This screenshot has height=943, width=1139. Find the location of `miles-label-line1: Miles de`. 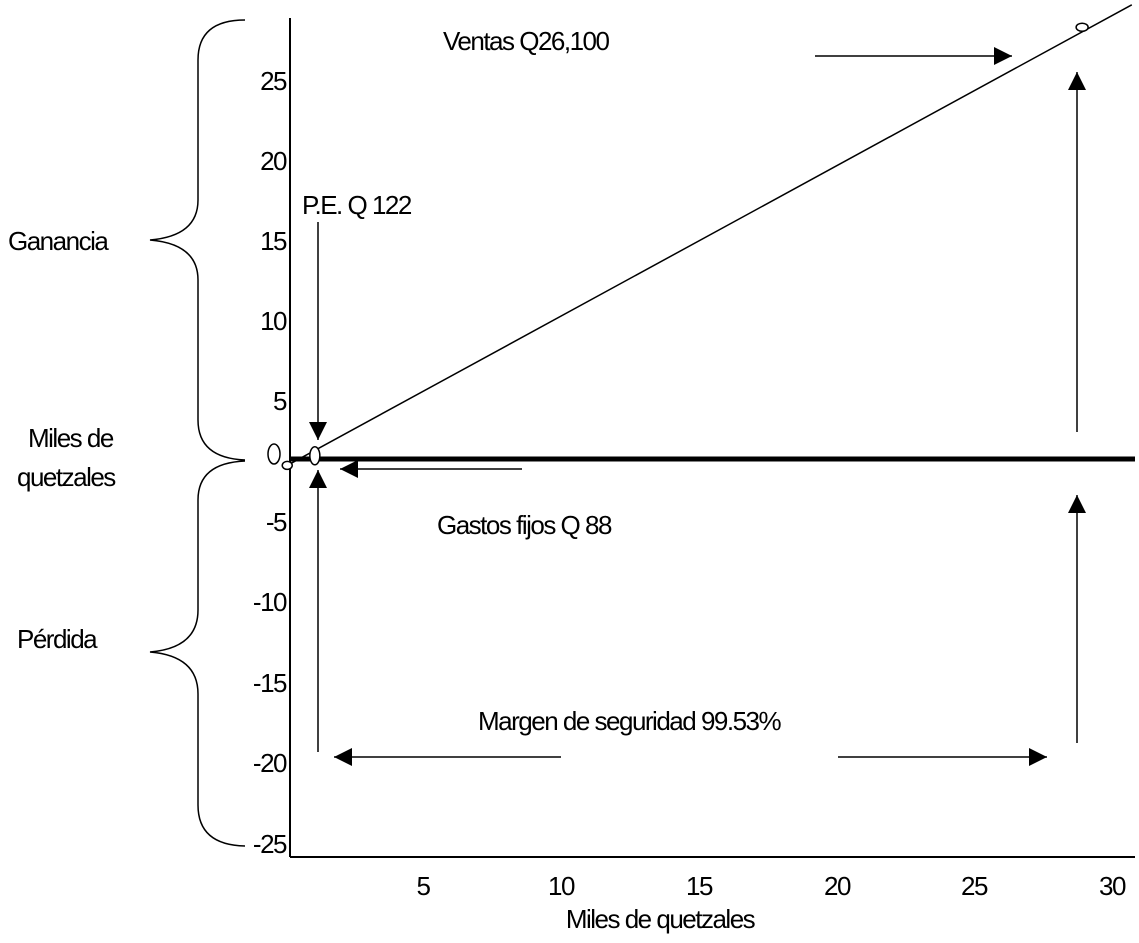

miles-label-line1: Miles de is located at coordinates (71, 438).